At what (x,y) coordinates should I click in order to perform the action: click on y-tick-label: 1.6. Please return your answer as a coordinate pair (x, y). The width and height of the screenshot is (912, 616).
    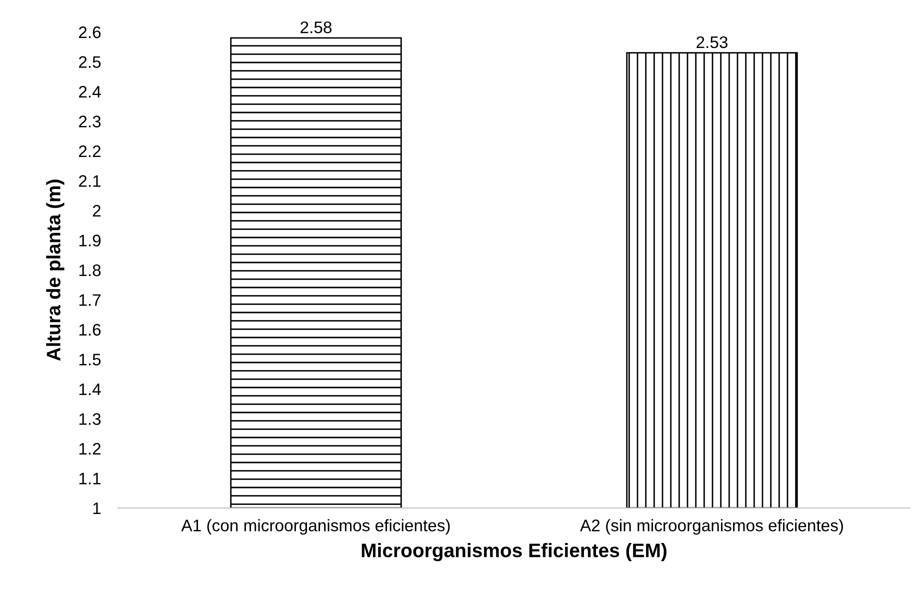
    Looking at the image, I should click on (90, 330).